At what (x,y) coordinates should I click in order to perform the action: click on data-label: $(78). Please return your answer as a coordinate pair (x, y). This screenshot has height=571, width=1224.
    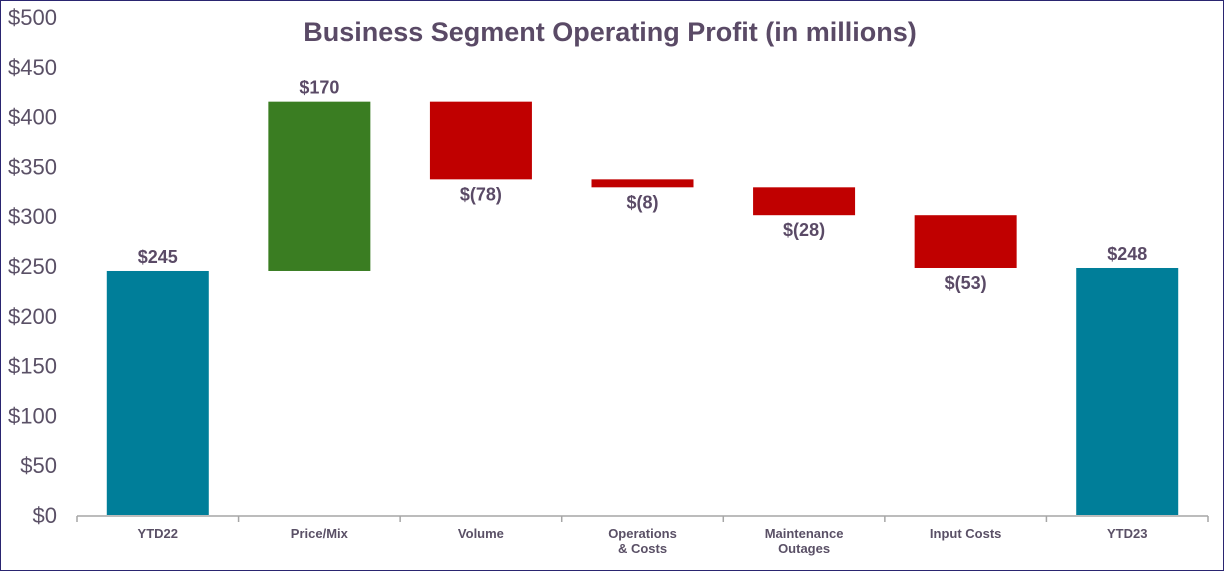
    Looking at the image, I should click on (481, 194).